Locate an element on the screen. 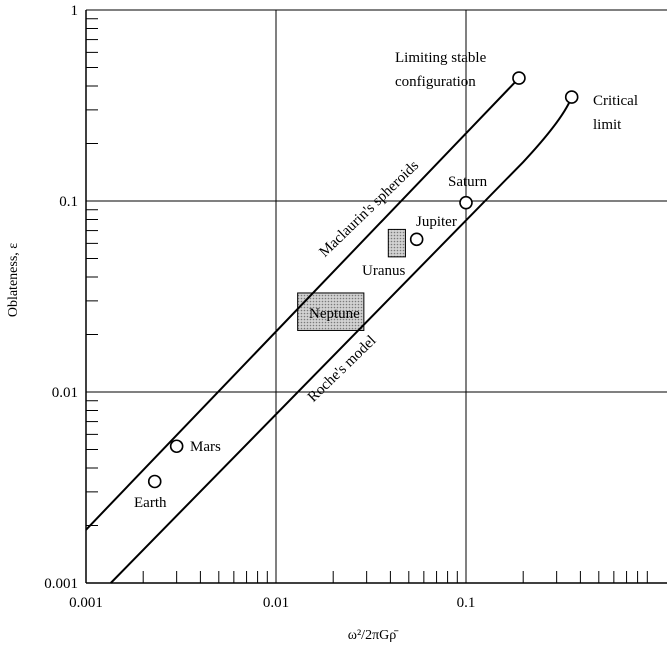 The image size is (667, 649). label-mars: Mars is located at coordinates (205, 447).